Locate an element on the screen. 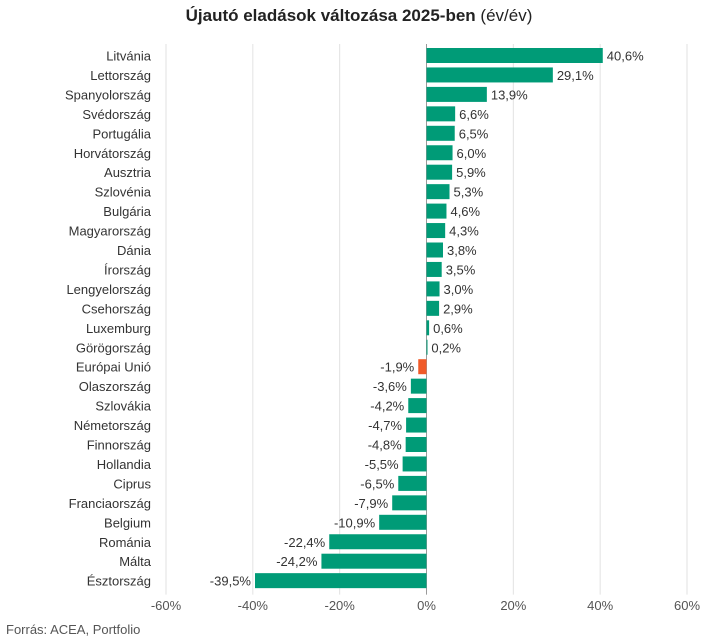 This screenshot has height=644, width=718. category-label: Hollandia is located at coordinates (124, 464).